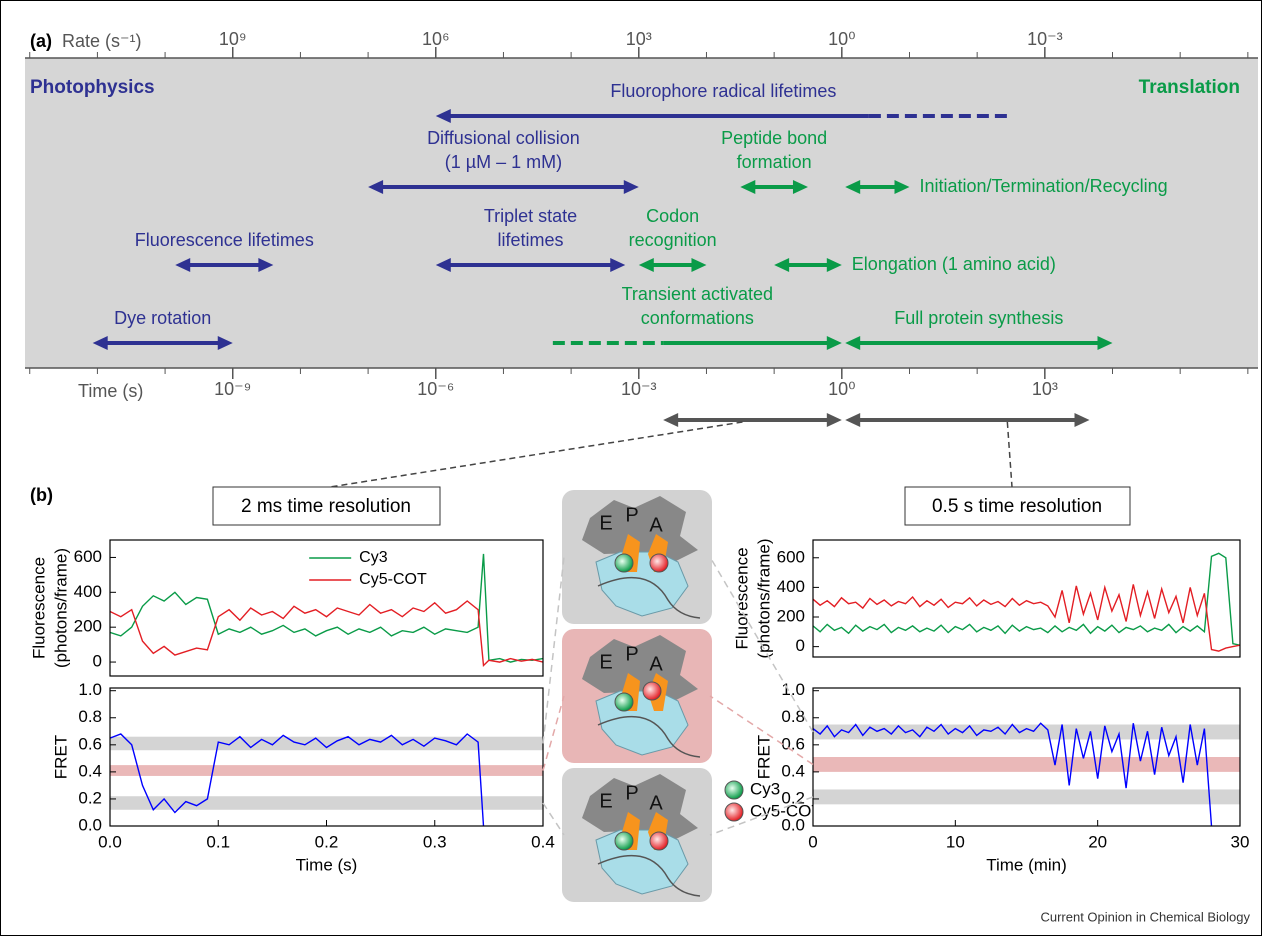 This screenshot has height=936, width=1262. What do you see at coordinates (88, 626) in the screenshot?
I see `y-tick-label: 200` at bounding box center [88, 626].